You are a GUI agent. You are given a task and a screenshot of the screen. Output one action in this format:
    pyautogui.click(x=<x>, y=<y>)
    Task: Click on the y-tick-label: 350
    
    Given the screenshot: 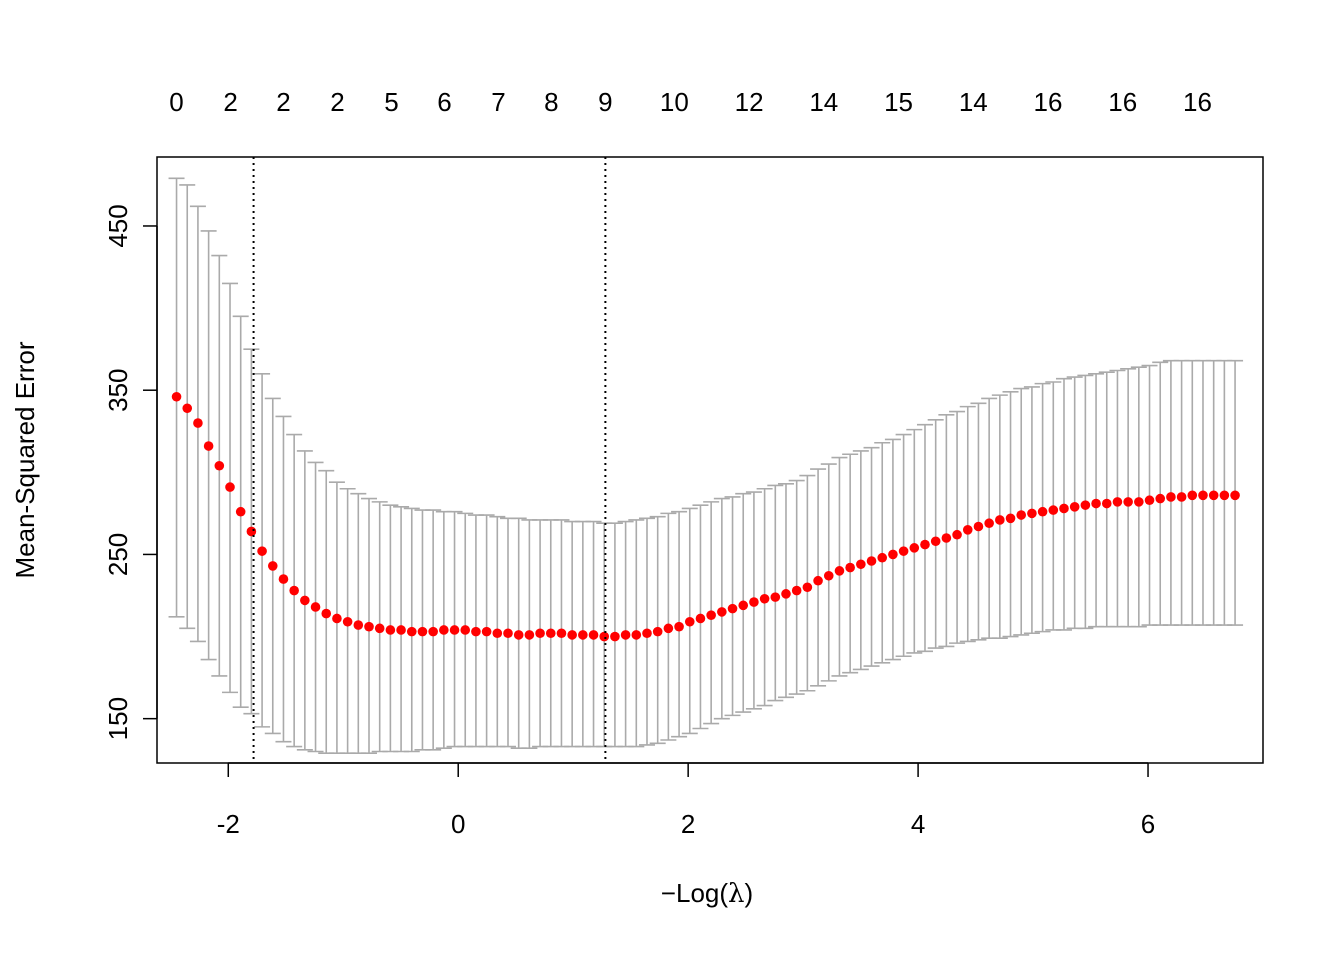 What is the action you would take?
    pyautogui.click(x=118, y=390)
    